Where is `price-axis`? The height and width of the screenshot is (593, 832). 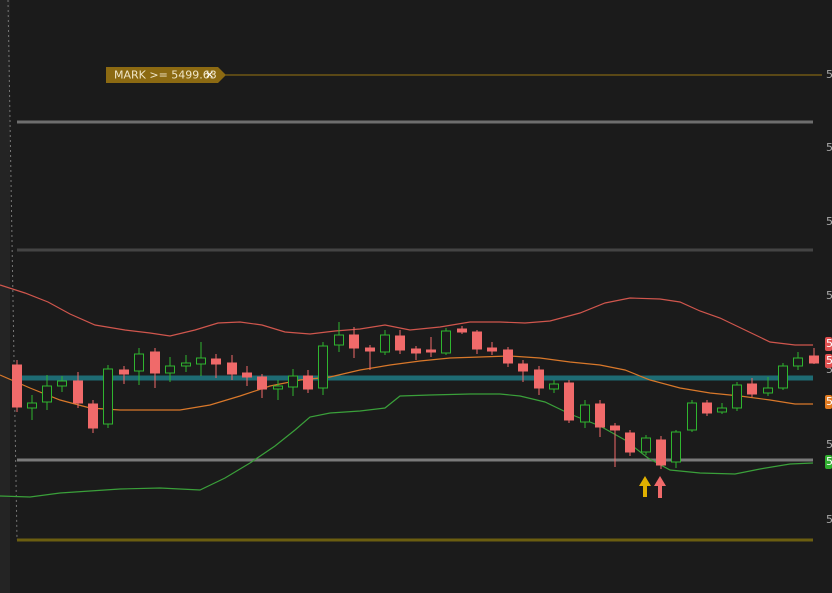
price-axis is located at coordinates (827, 296).